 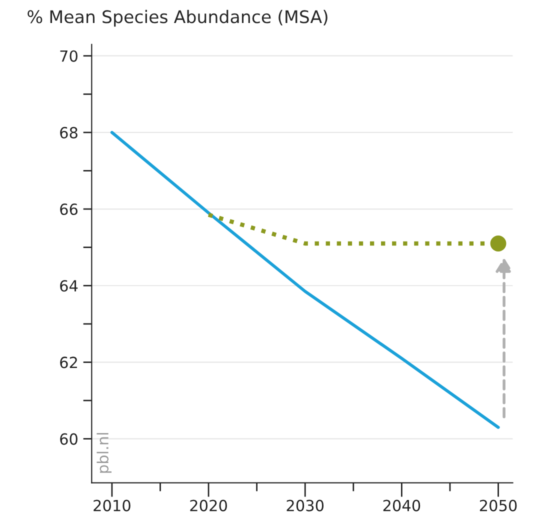 What do you see at coordinates (68, 362) in the screenshot?
I see `y-tick-label: 62` at bounding box center [68, 362].